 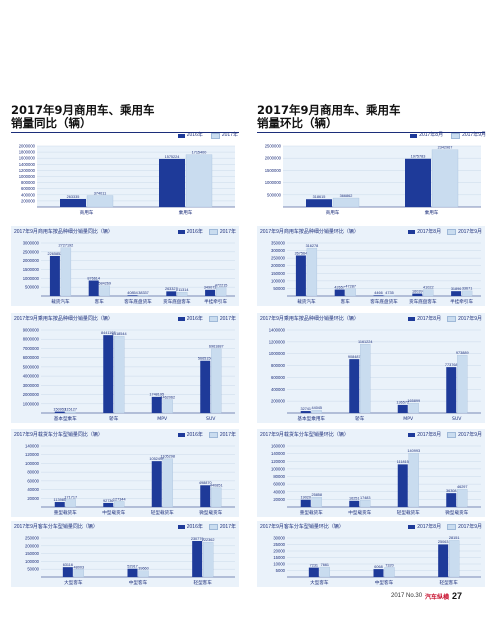 What do you see at coordinates (27, 152) in the screenshot?
I see `c1-ytick-label: 1800000` at bounding box center [27, 152].